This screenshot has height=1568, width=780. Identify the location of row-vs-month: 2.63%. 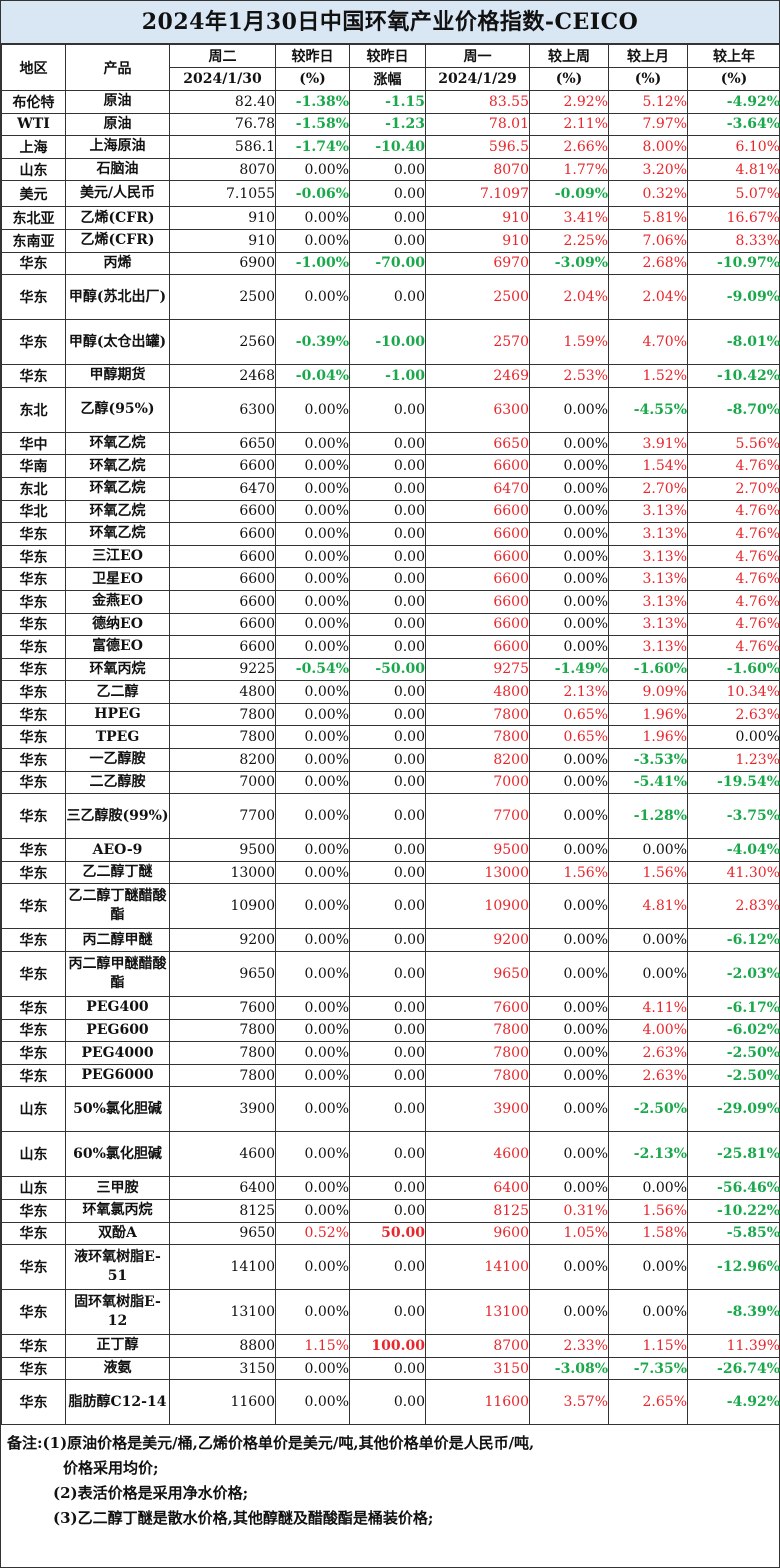
(648, 1053).